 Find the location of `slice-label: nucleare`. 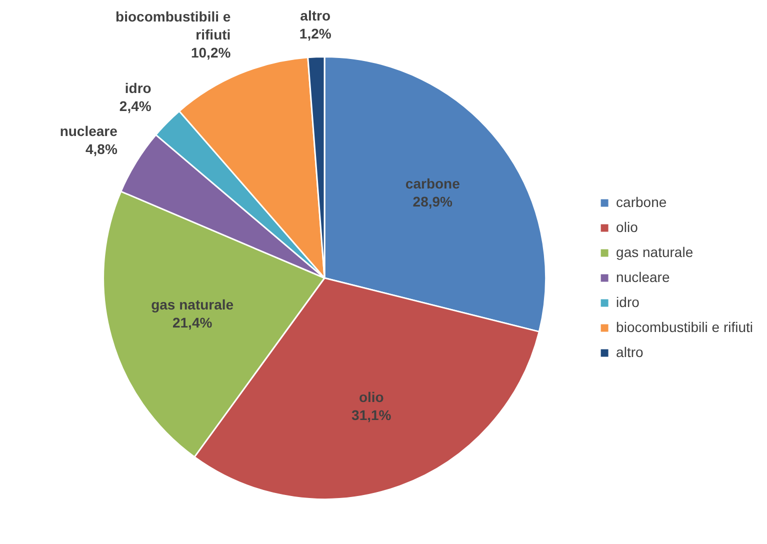

slice-label: nucleare is located at coordinates (89, 131).